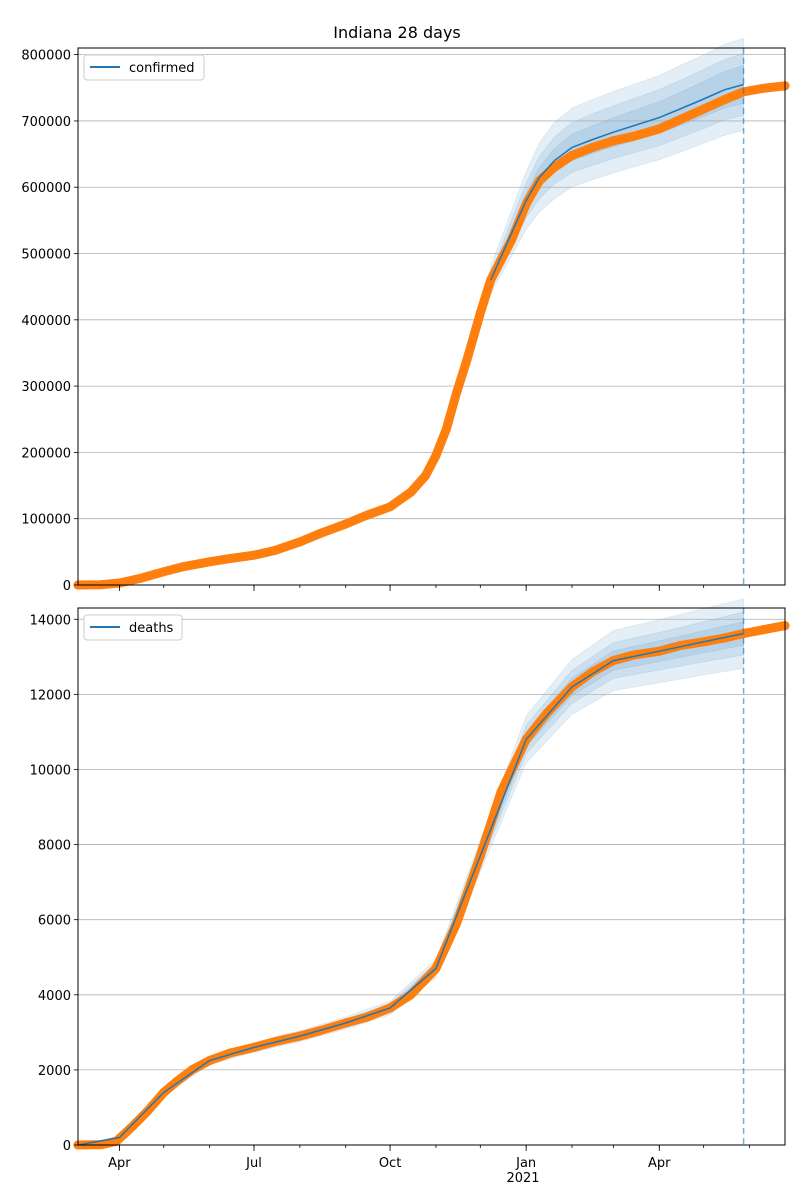 Image resolution: width=800 pixels, height=1200 pixels. I want to click on y-tick-label: 800000, so click(46, 56).